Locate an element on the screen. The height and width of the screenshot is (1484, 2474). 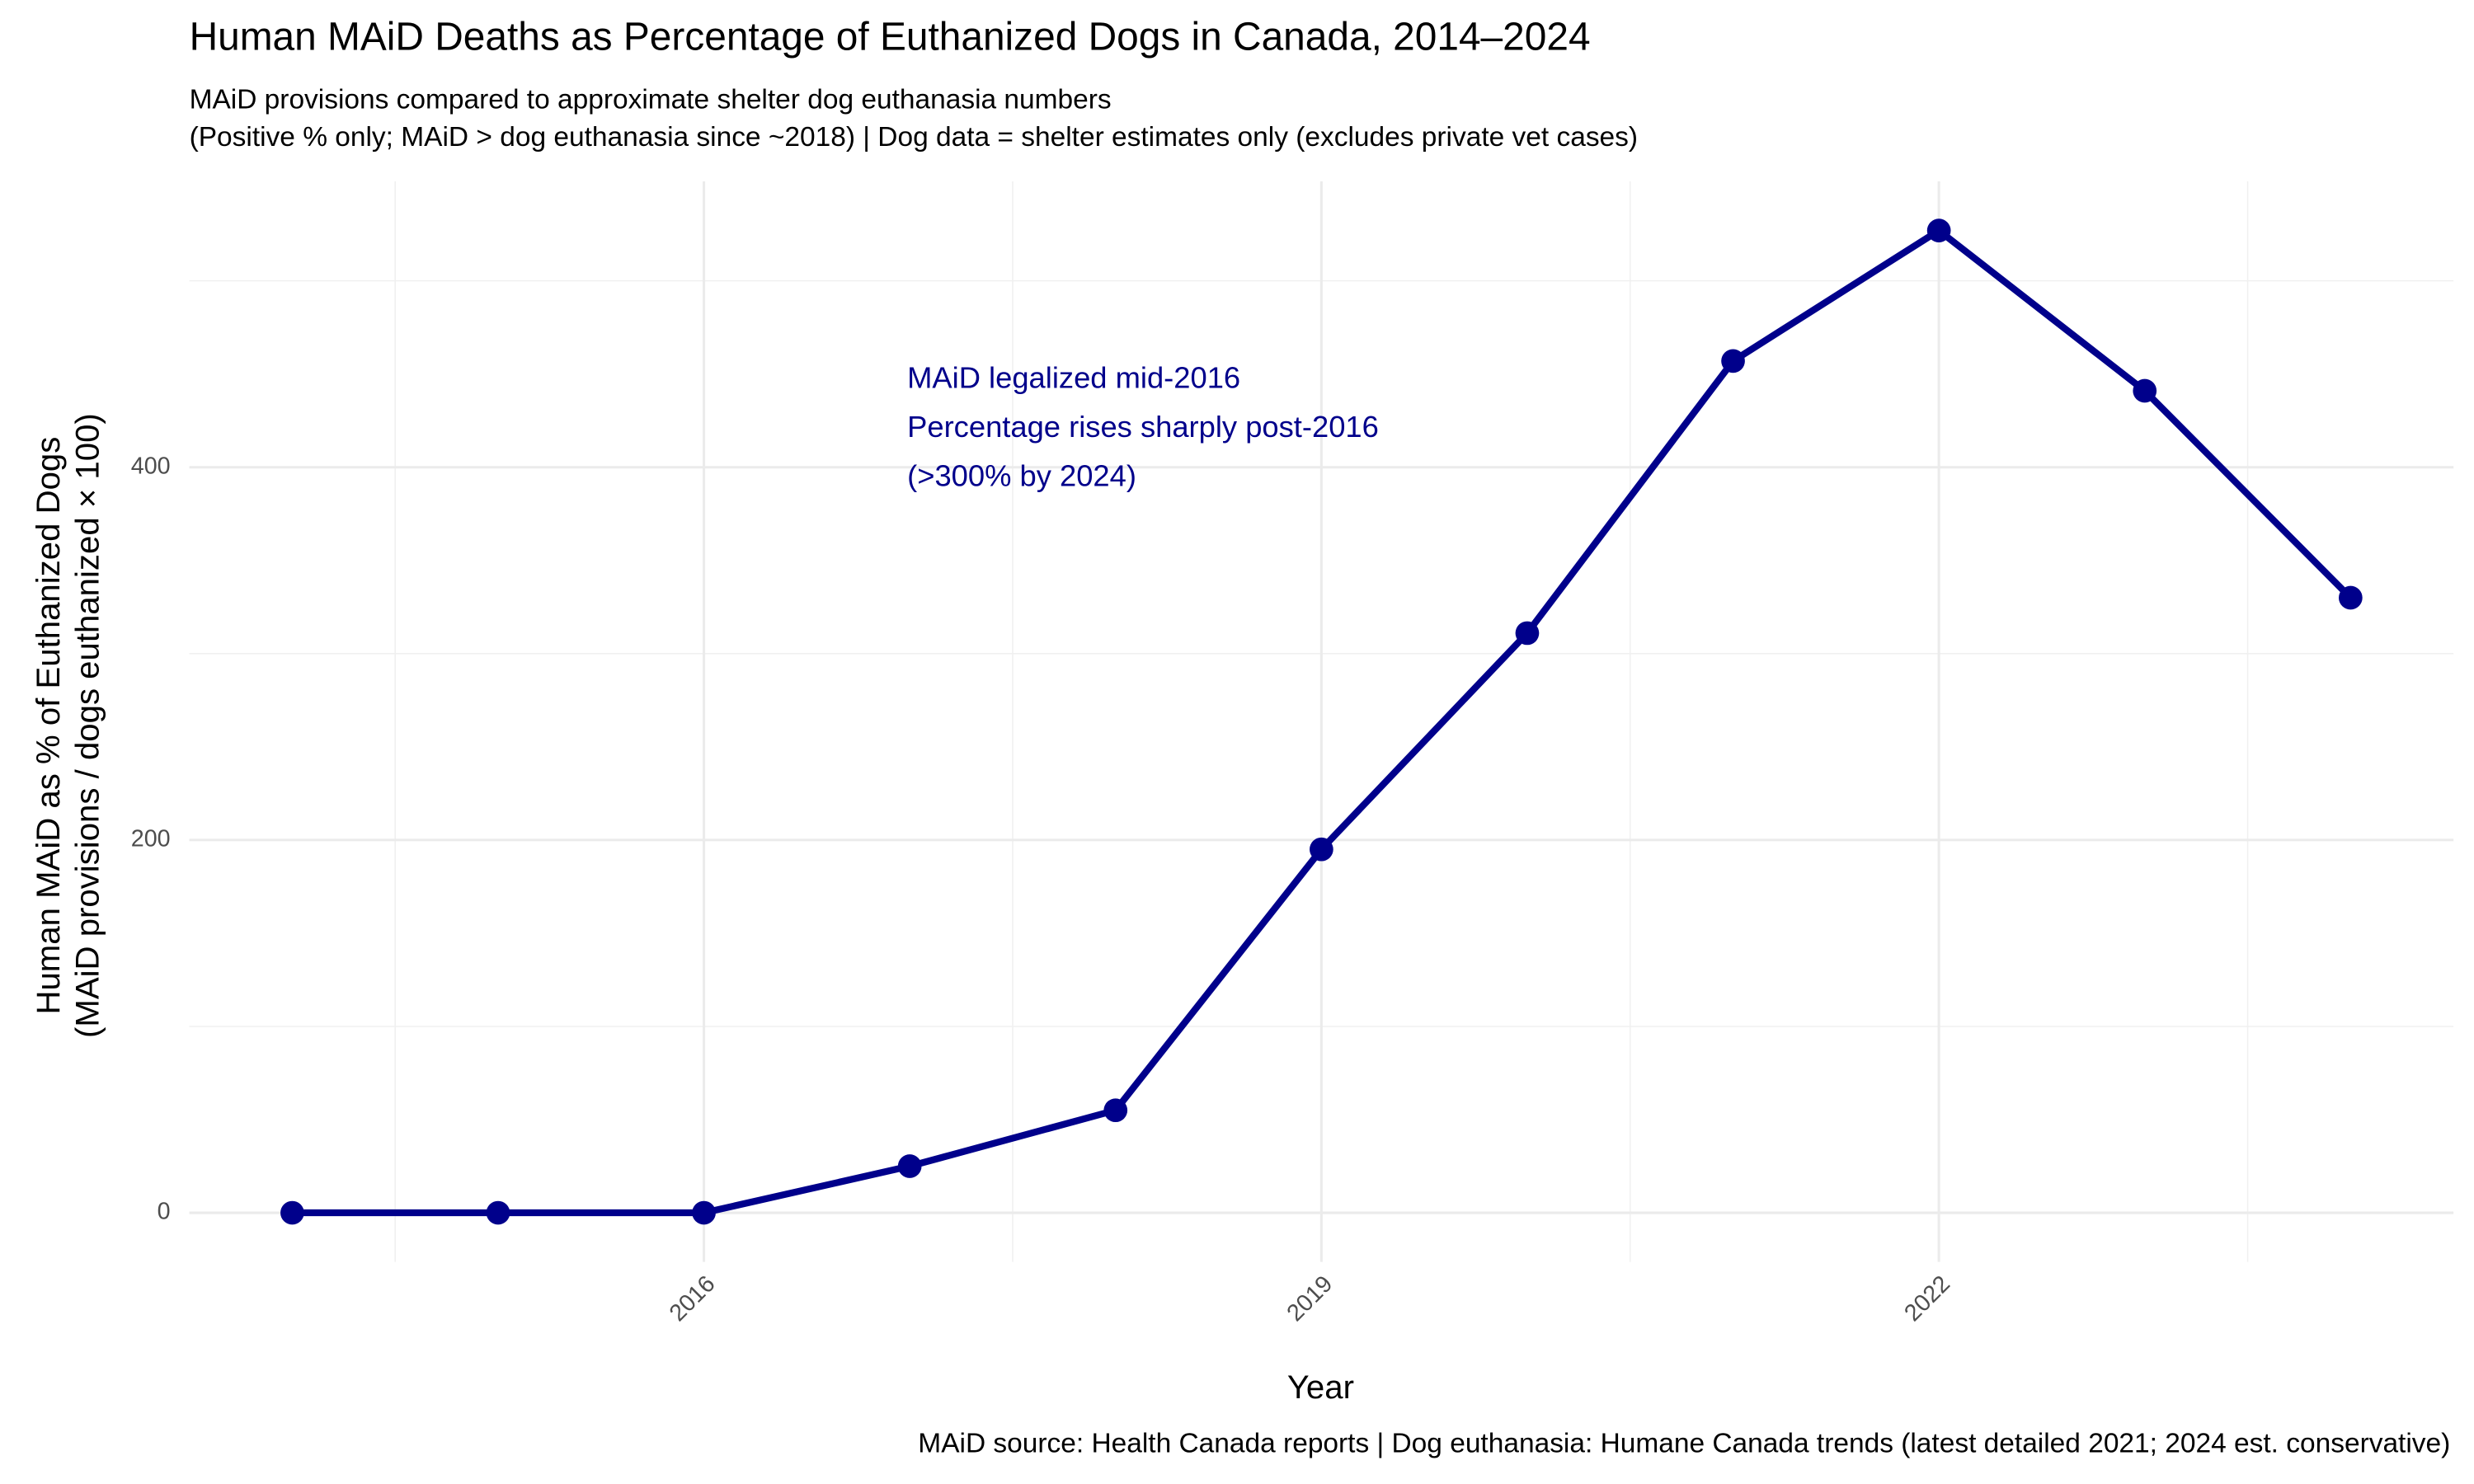
x-axis-title: Year is located at coordinates (1320, 1387).